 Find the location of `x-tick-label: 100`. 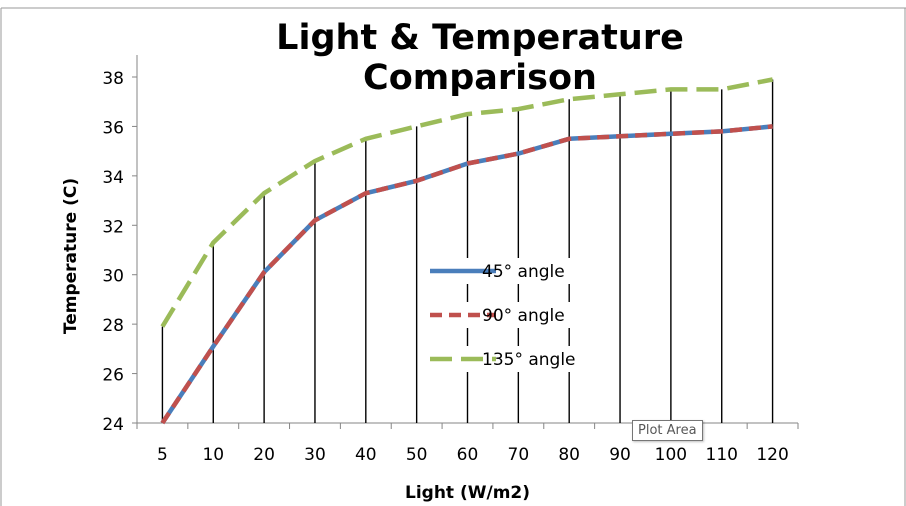

x-tick-label: 100 is located at coordinates (671, 455).